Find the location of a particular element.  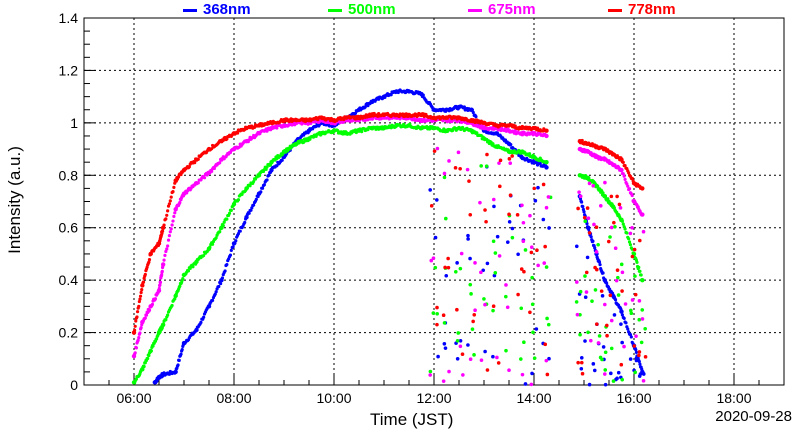

legend-swatch is located at coordinates (335, 10).